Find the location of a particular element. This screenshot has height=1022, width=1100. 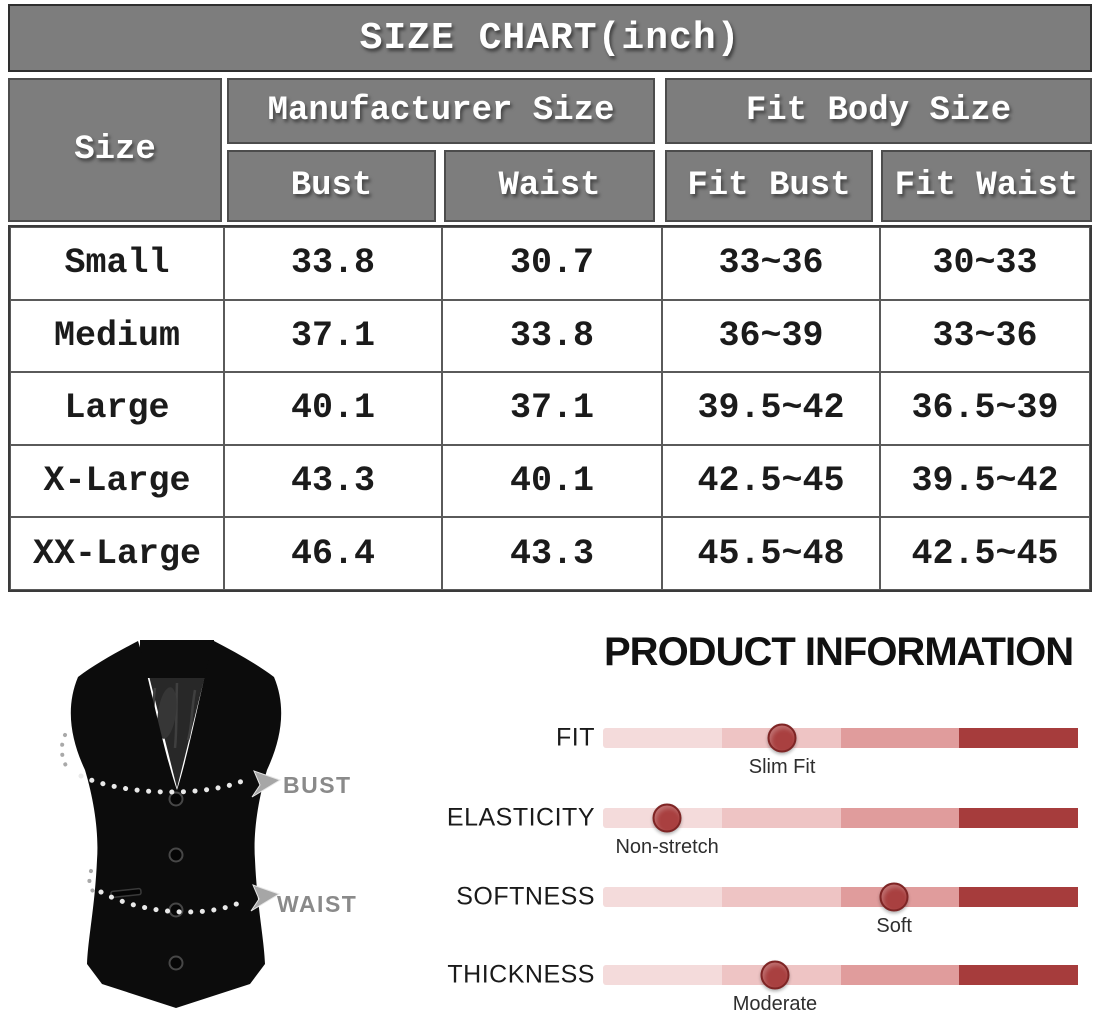

vest-body is located at coordinates (176, 824).